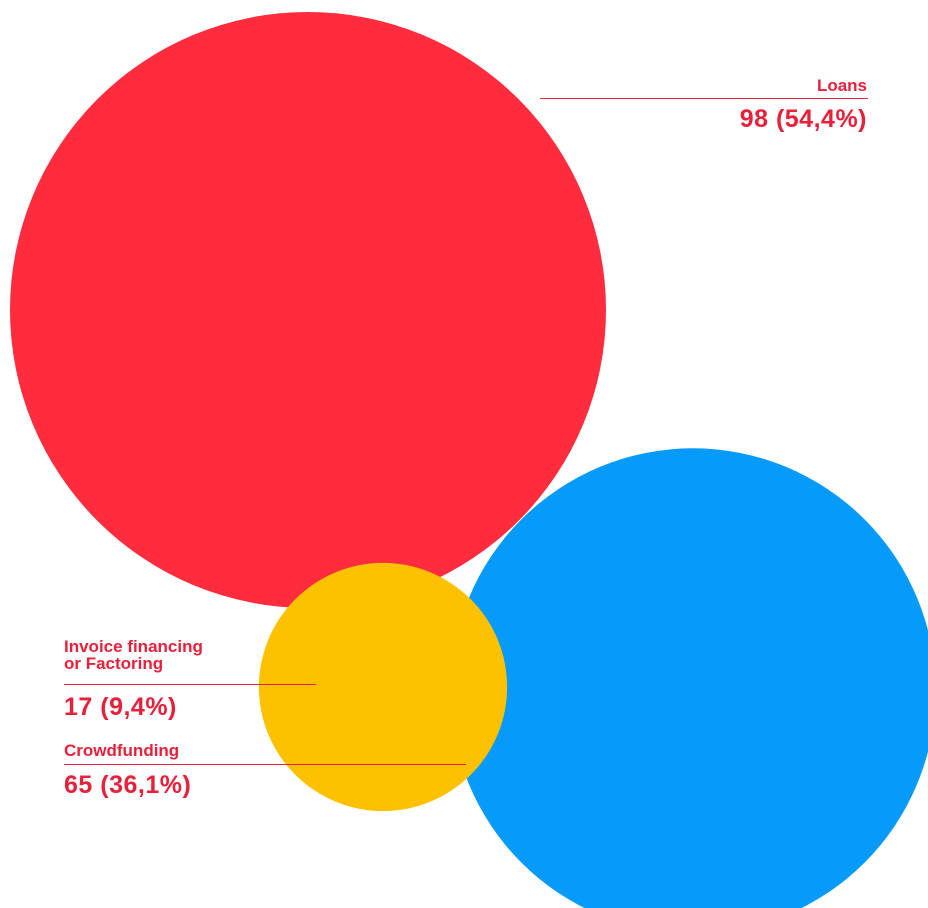 The width and height of the screenshot is (928, 908). I want to click on label-loans-name: Loans, so click(841, 85).